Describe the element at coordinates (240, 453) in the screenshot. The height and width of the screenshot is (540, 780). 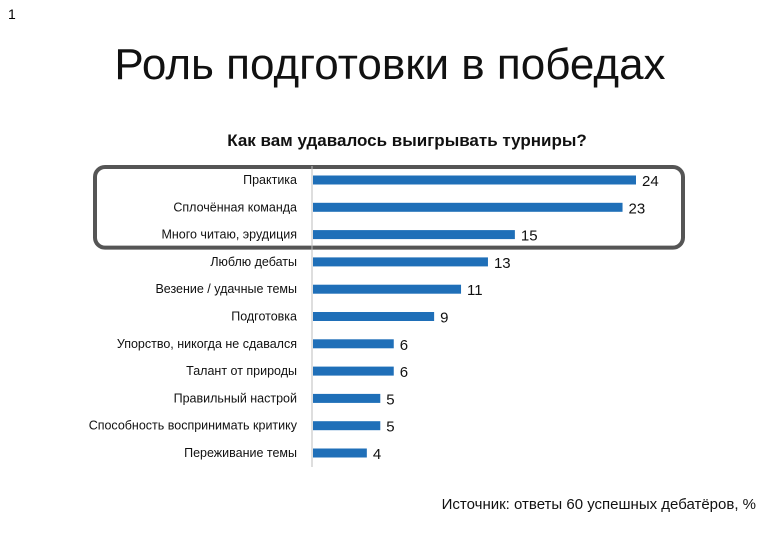
I see `category-label: Переживание темы` at that location.